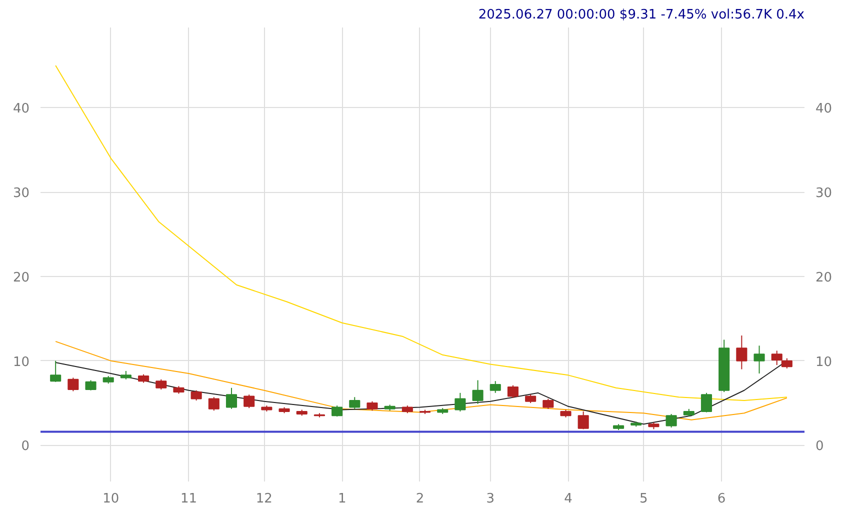 This screenshot has height=505, width=849. Describe the element at coordinates (420, 498) in the screenshot. I see `x-tick-label: 2` at that location.